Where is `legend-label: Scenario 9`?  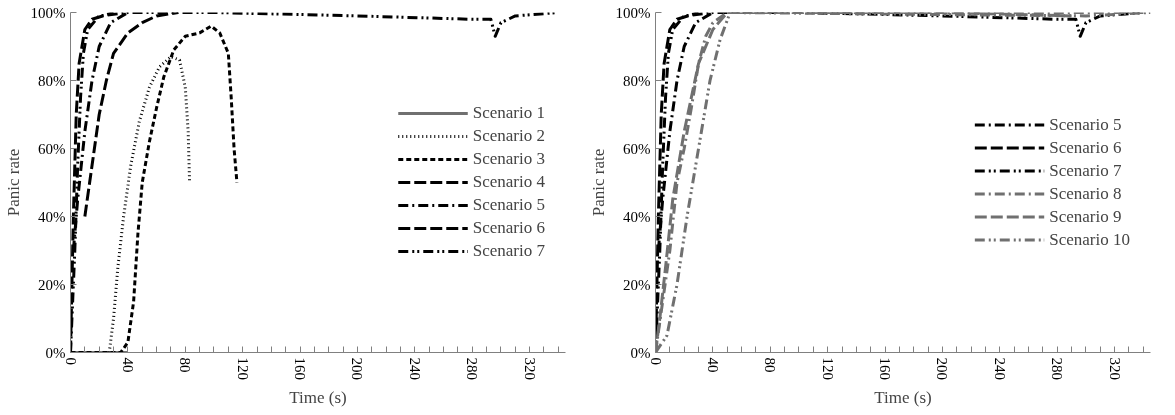
legend-label: Scenario 9 is located at coordinates (1085, 216).